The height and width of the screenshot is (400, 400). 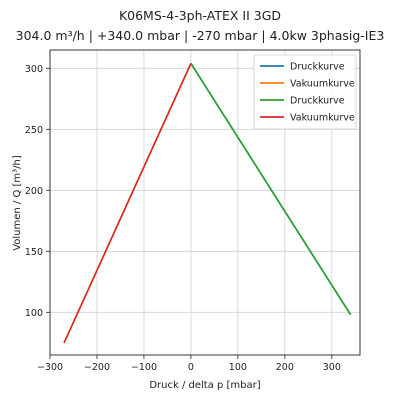 I want to click on x-tick-label: 100, so click(x=238, y=367).